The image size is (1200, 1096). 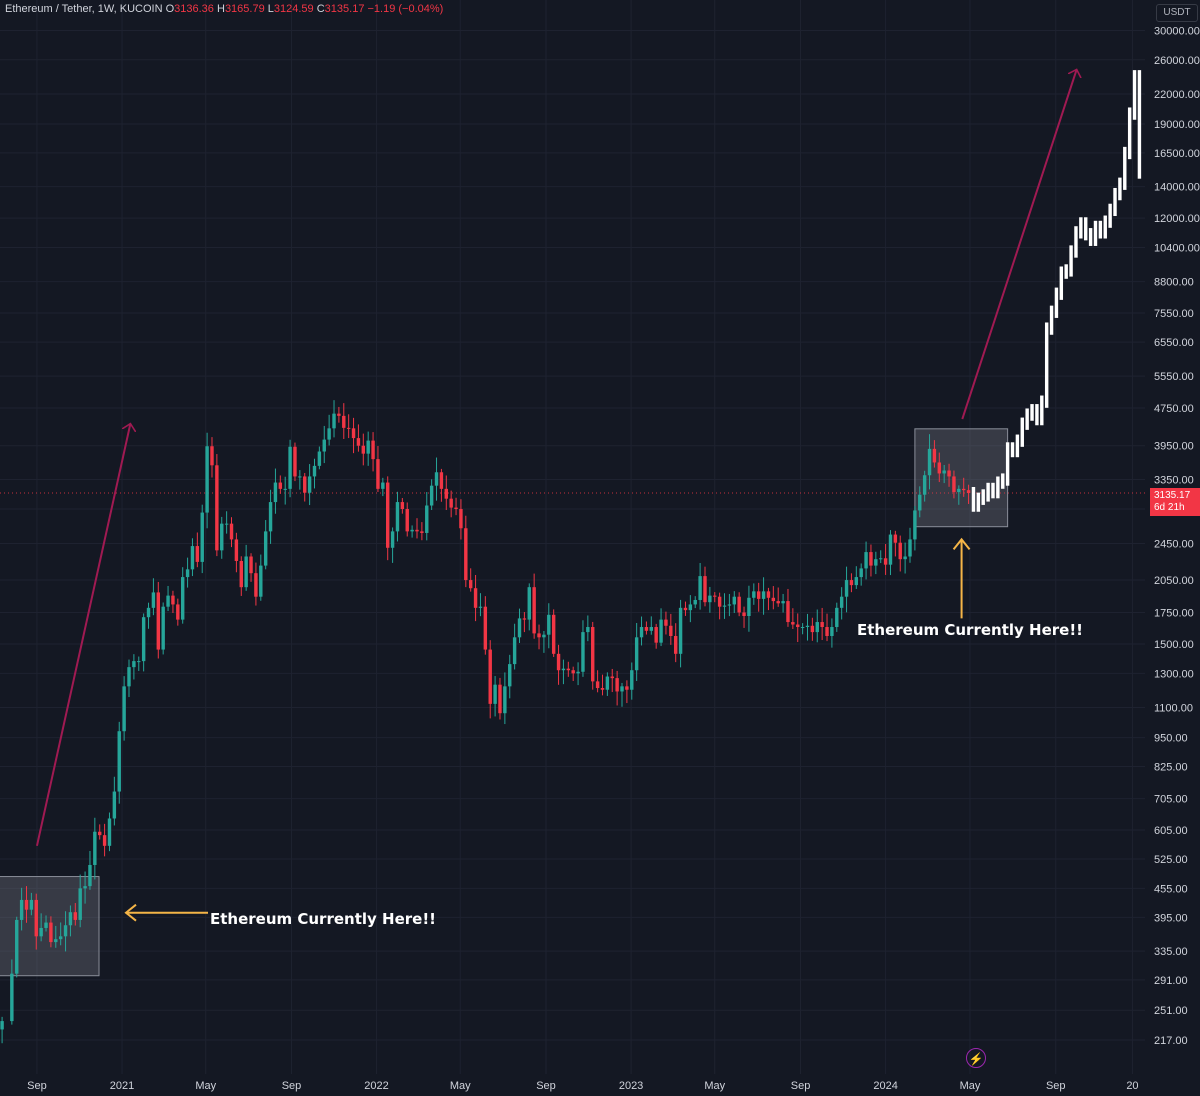 I want to click on pointer-arrowhead-up, so click(x=961, y=544).